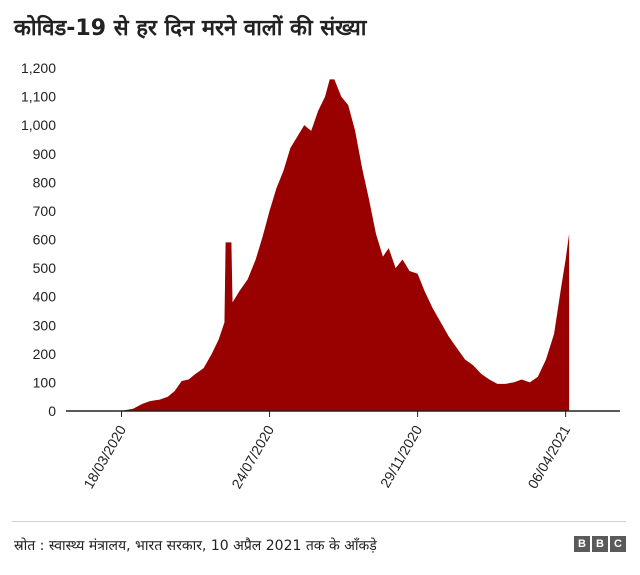 The width and height of the screenshot is (640, 575). Describe the element at coordinates (45, 211) in the screenshot. I see `y-tick-label: 700` at that location.